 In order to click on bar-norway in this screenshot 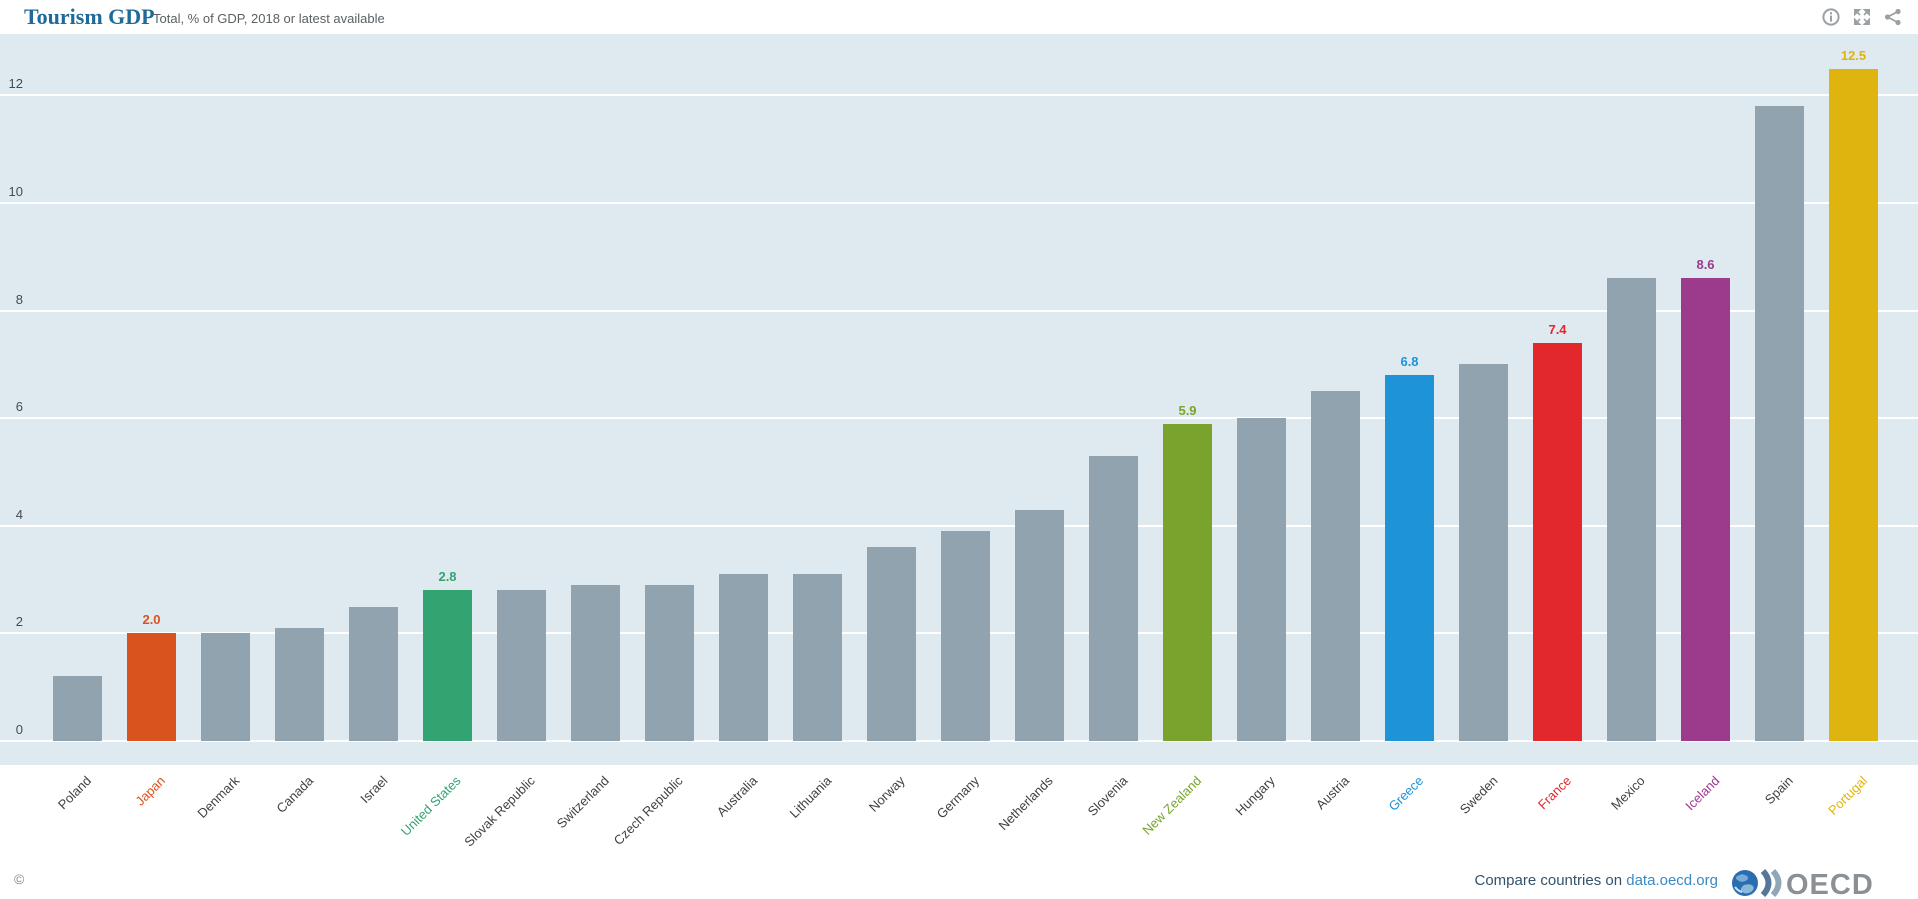, I will do `click(891, 644)`.